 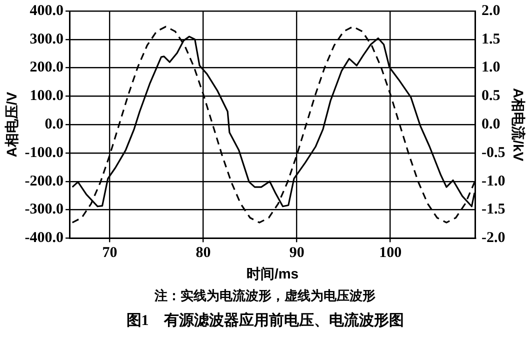 What do you see at coordinates (493, 181) in the screenshot?
I see `y2-tick-label: -1.0` at bounding box center [493, 181].